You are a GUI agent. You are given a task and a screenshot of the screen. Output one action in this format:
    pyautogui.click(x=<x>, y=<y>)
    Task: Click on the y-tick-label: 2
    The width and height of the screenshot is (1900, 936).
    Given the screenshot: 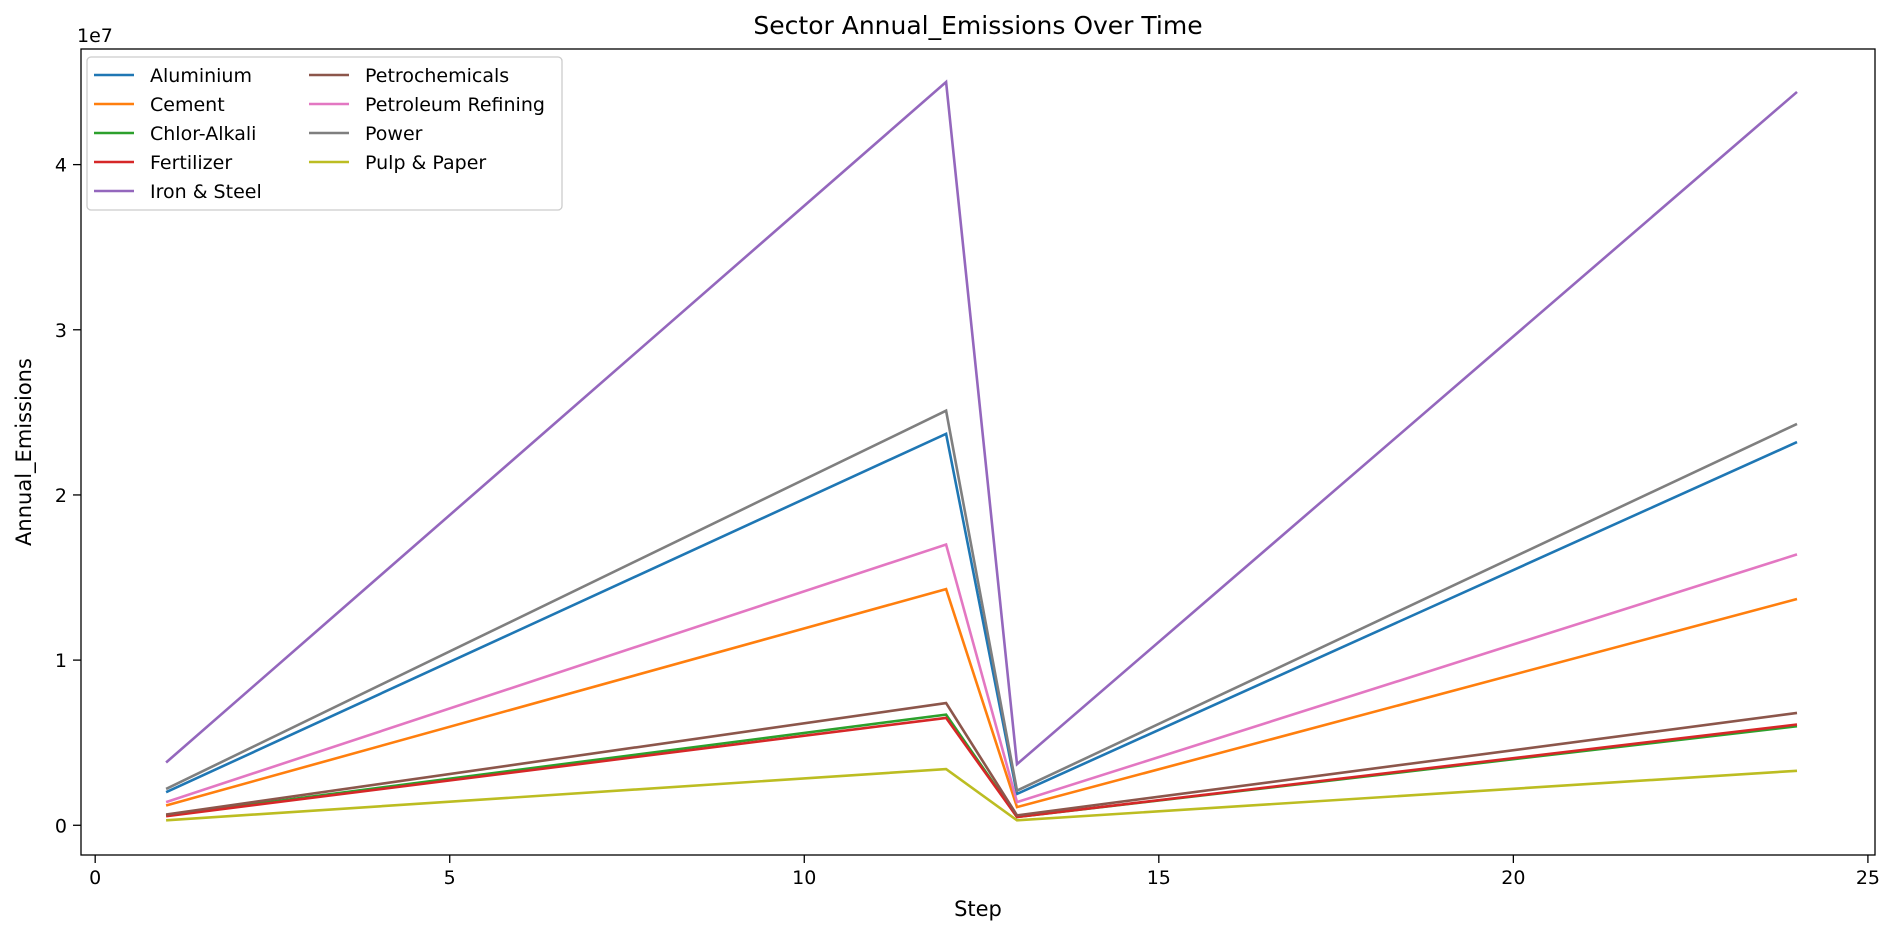 What is the action you would take?
    pyautogui.click(x=61, y=496)
    